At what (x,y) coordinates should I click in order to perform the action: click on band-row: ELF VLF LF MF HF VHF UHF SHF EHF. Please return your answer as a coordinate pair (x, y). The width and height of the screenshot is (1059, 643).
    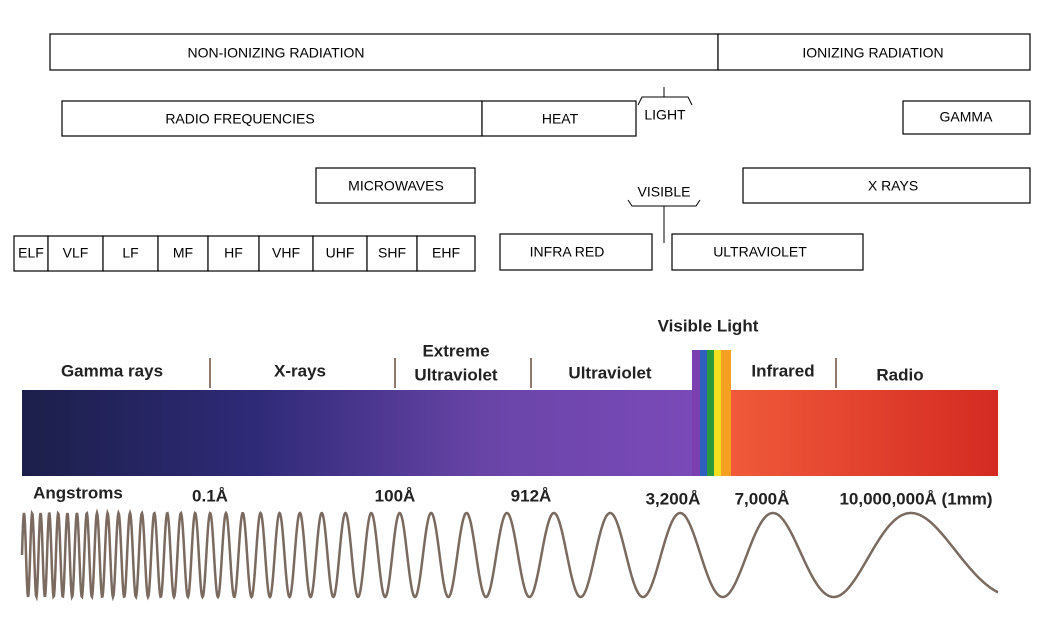
    Looking at the image, I should click on (244, 253).